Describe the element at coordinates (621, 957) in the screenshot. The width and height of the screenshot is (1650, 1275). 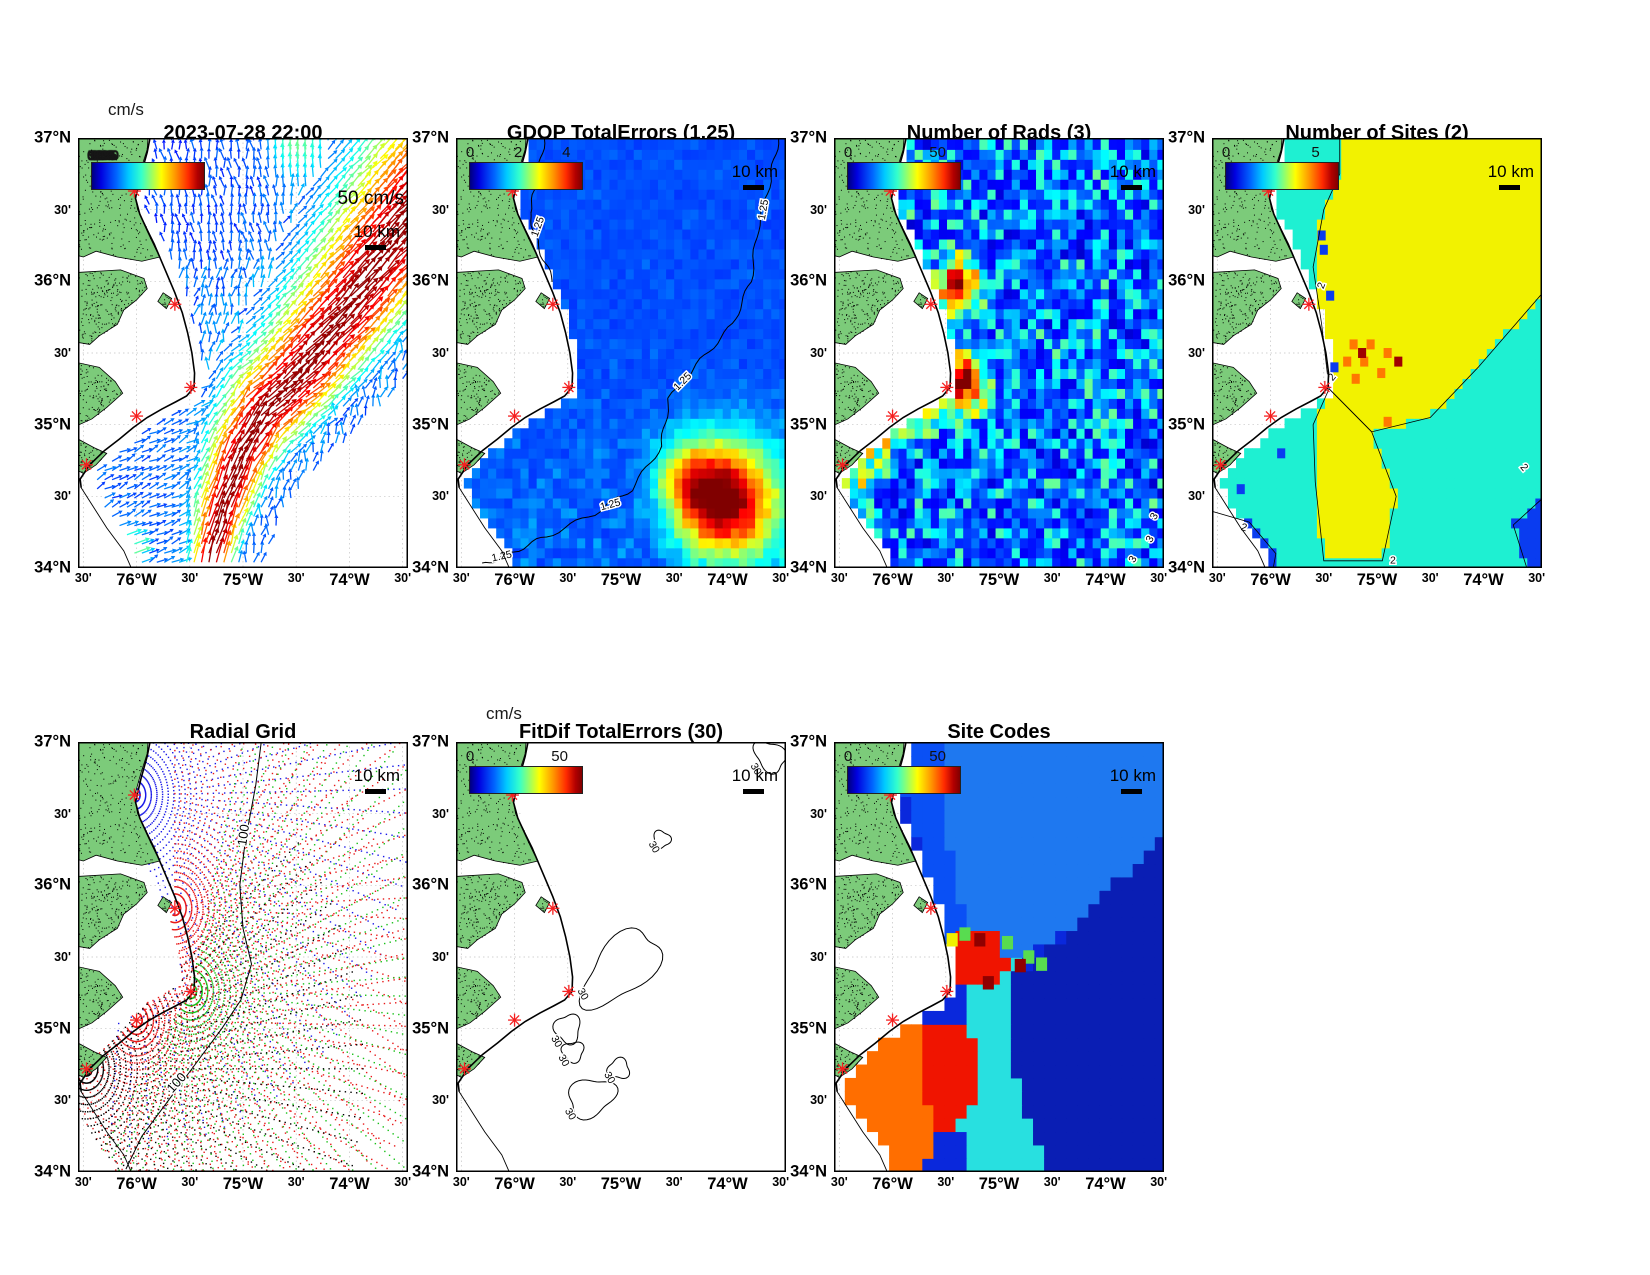
I see `map-canvas-fitdif` at that location.